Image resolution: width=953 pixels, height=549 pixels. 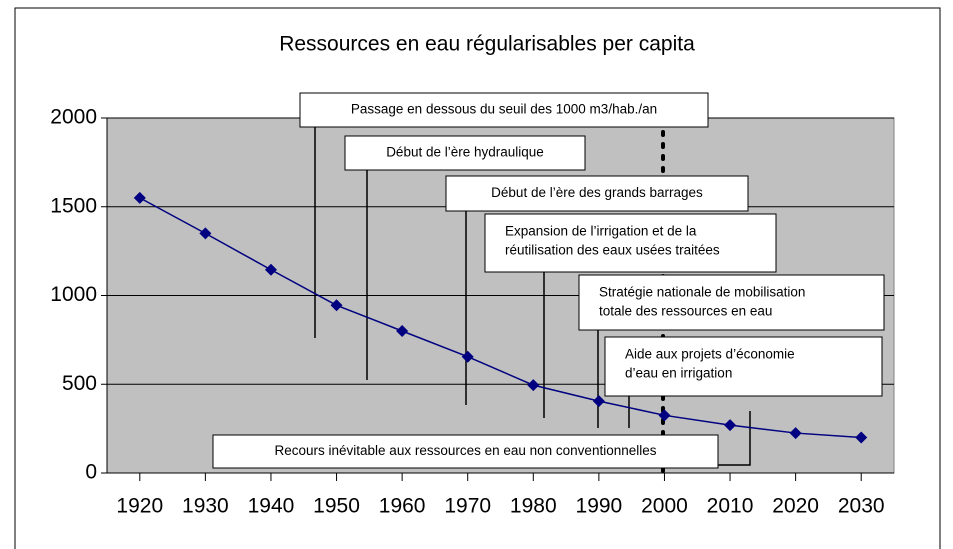 I want to click on x-tick-label: 2030, so click(x=861, y=506).